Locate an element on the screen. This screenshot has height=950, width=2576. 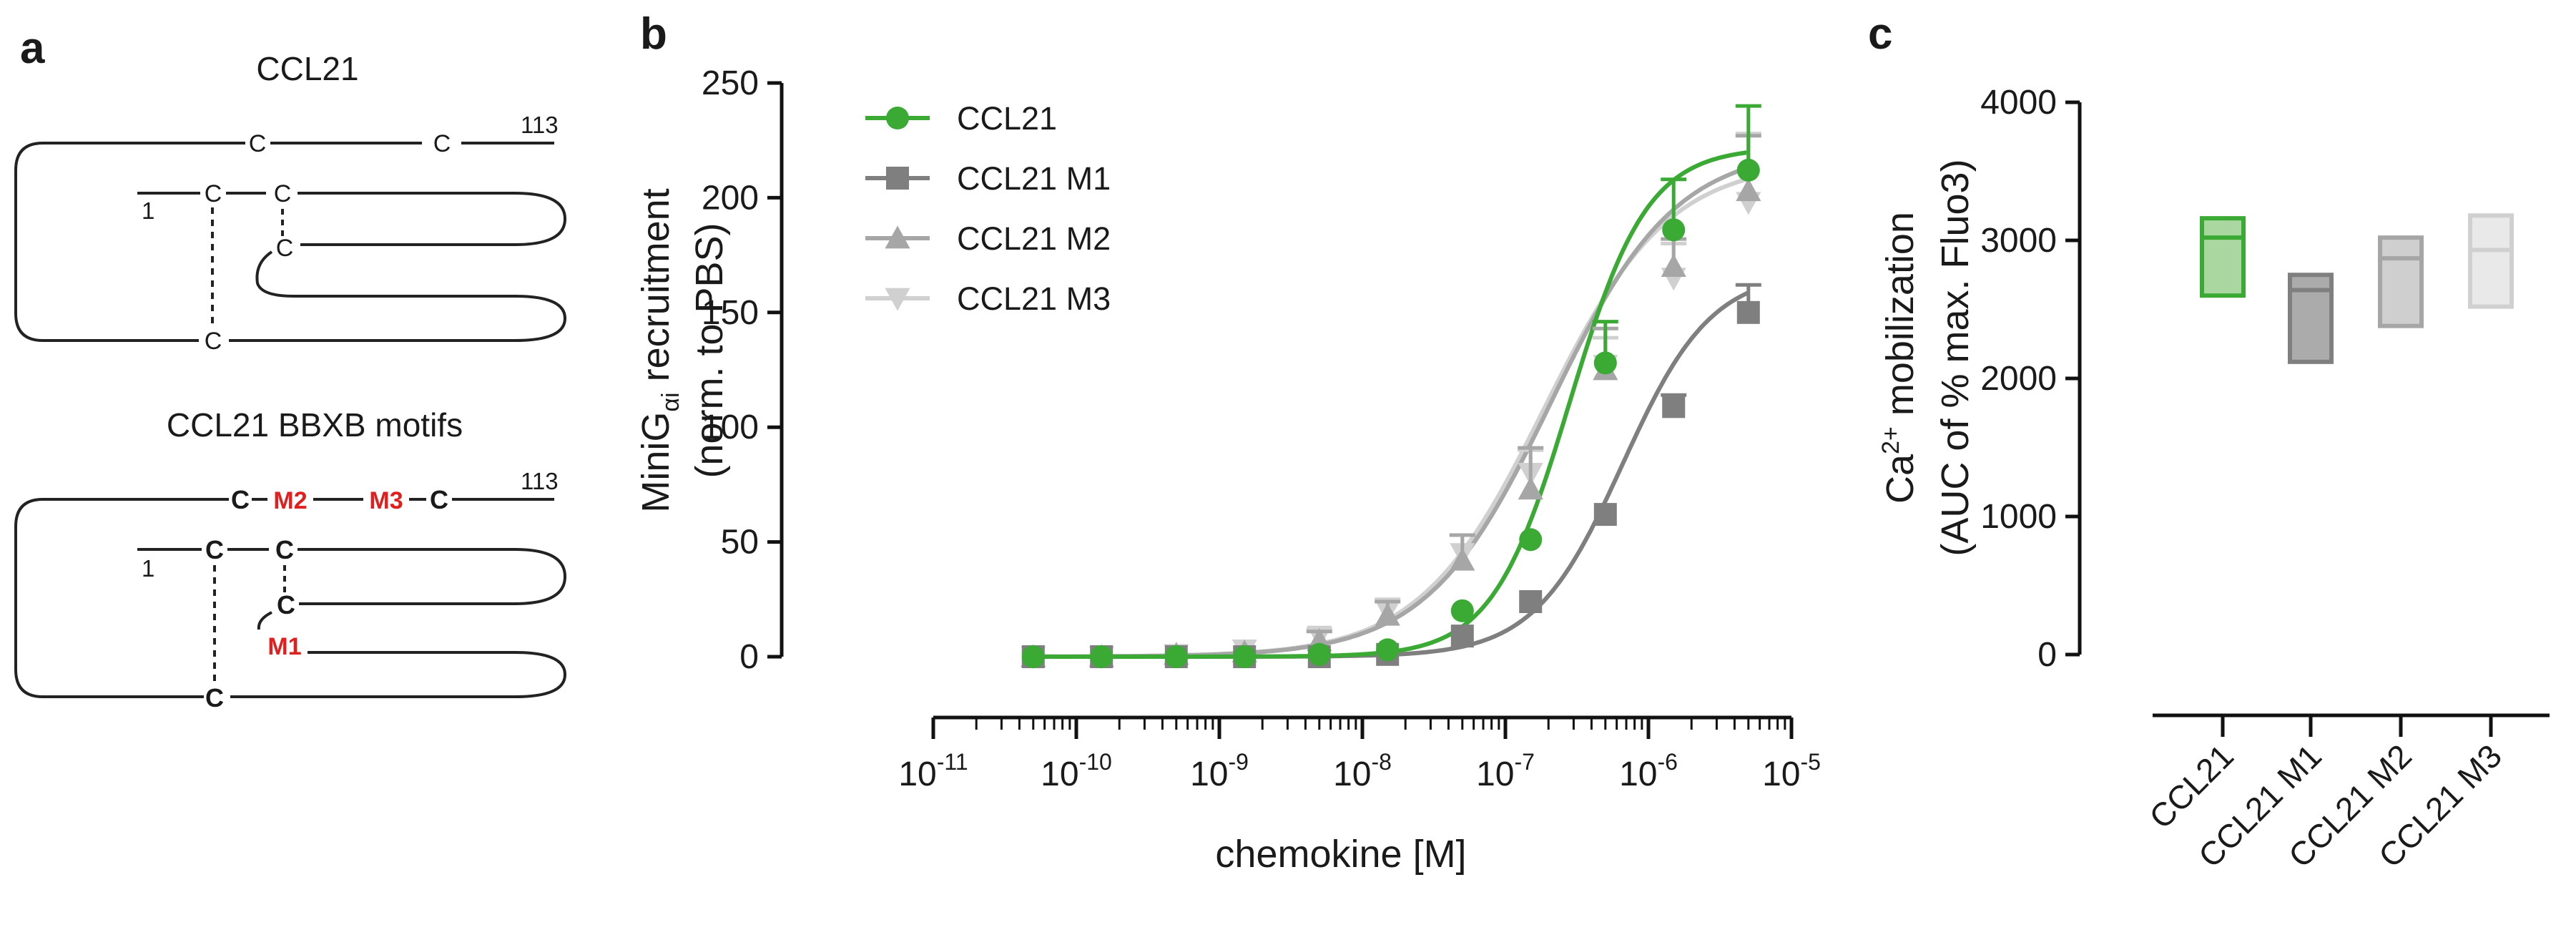
panel-label-a: a is located at coordinates (33, 49).